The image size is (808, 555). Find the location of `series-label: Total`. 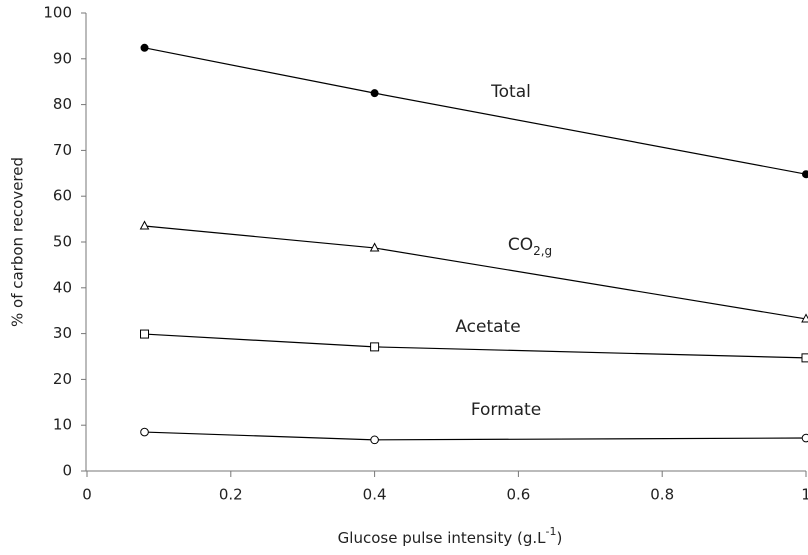

series-label: Total is located at coordinates (510, 92).